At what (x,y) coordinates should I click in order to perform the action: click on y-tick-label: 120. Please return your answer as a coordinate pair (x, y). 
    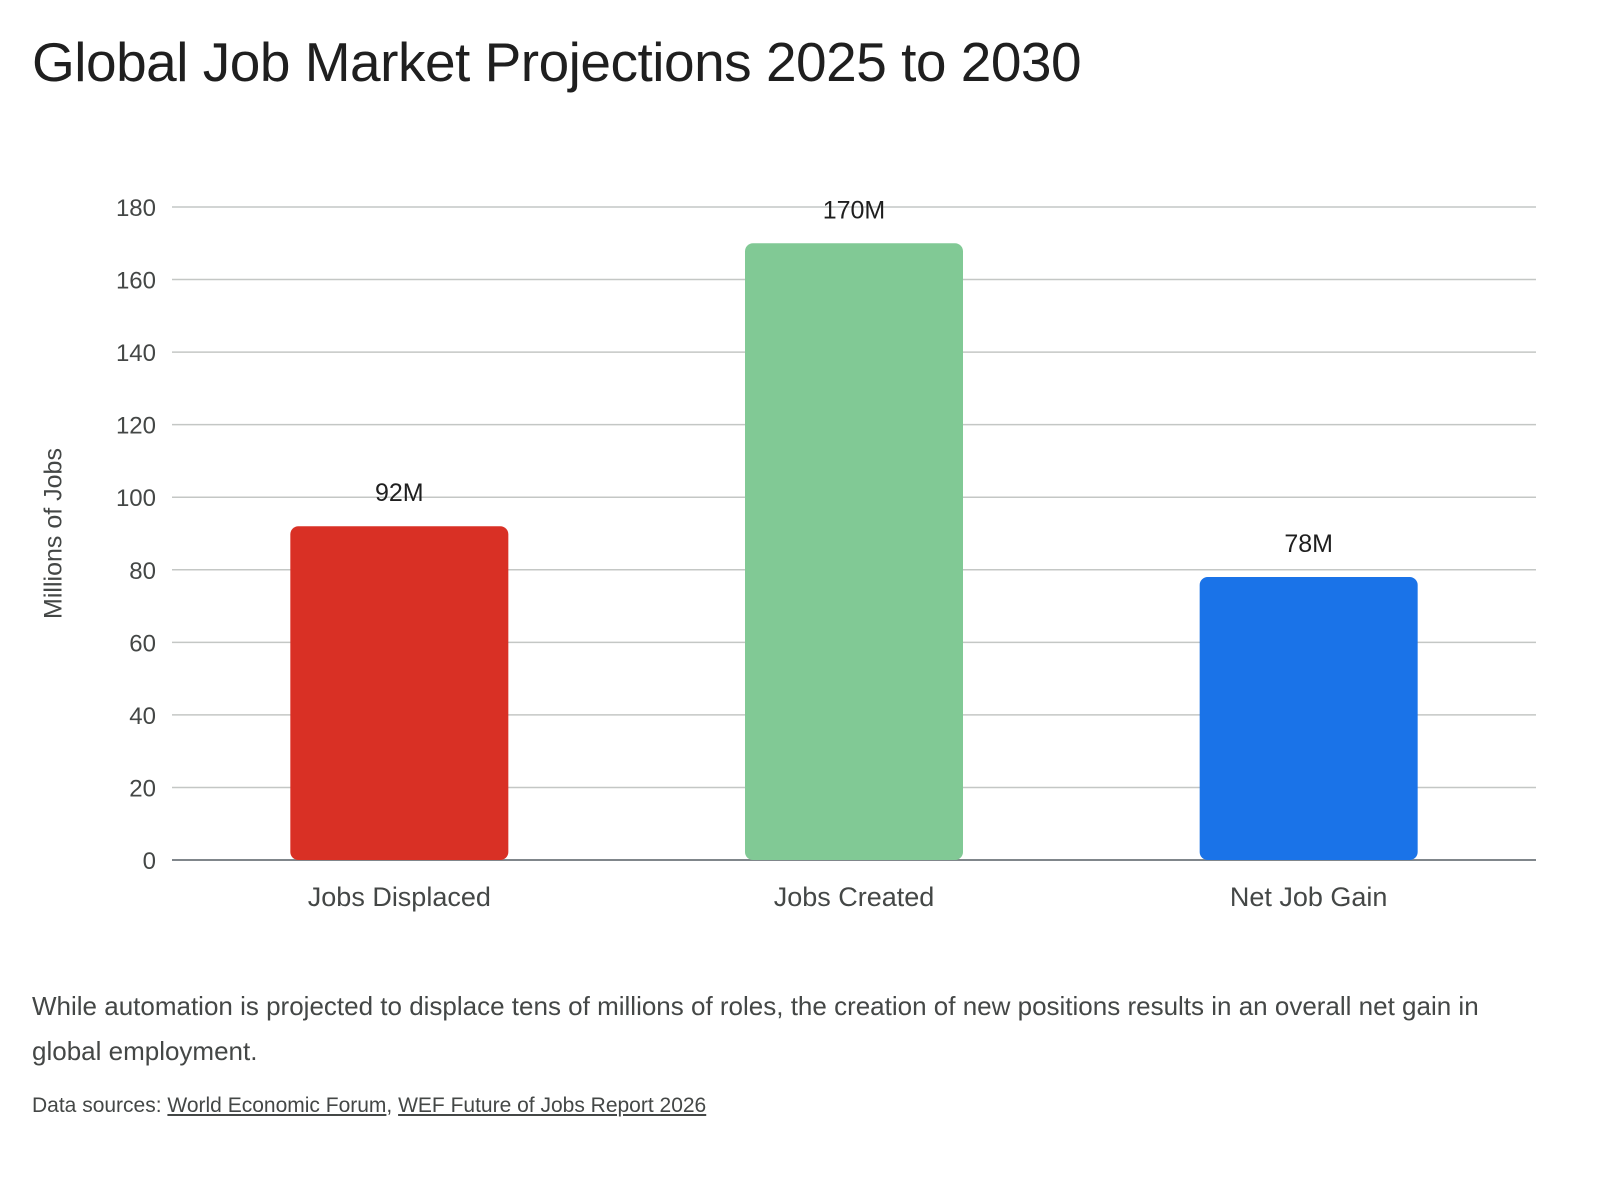
    Looking at the image, I should click on (136, 426).